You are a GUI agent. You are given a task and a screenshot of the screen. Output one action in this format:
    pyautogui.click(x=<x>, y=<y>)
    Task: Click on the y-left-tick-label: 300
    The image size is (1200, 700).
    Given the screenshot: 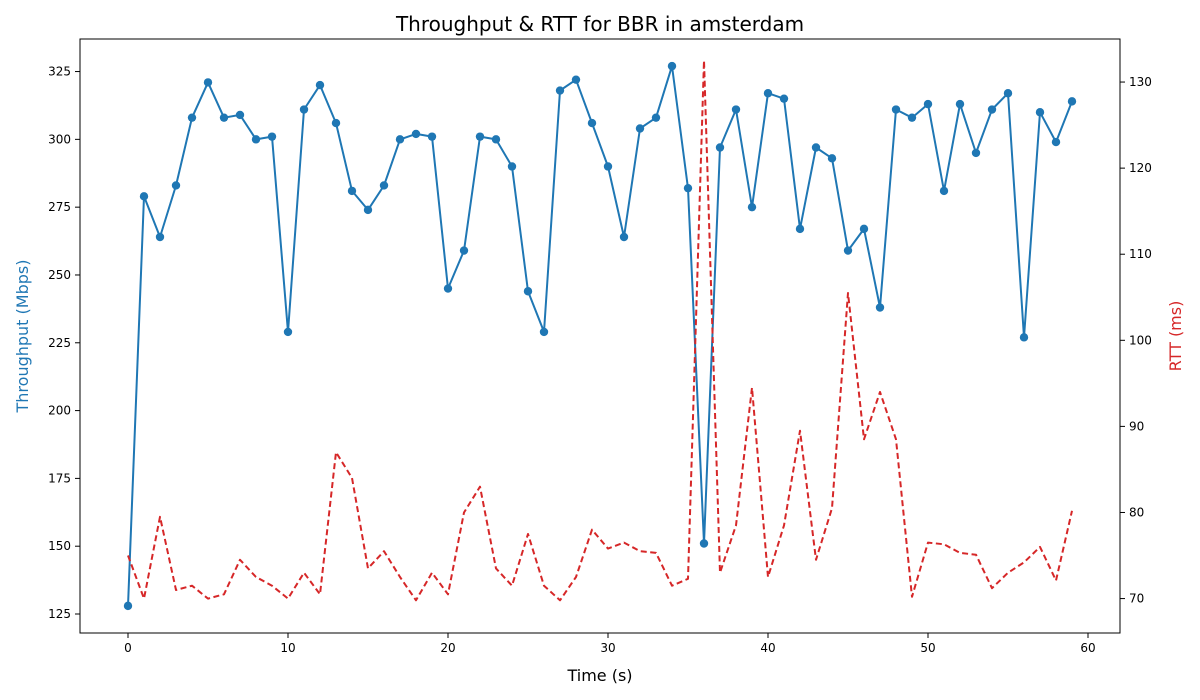 What is the action you would take?
    pyautogui.click(x=59, y=139)
    